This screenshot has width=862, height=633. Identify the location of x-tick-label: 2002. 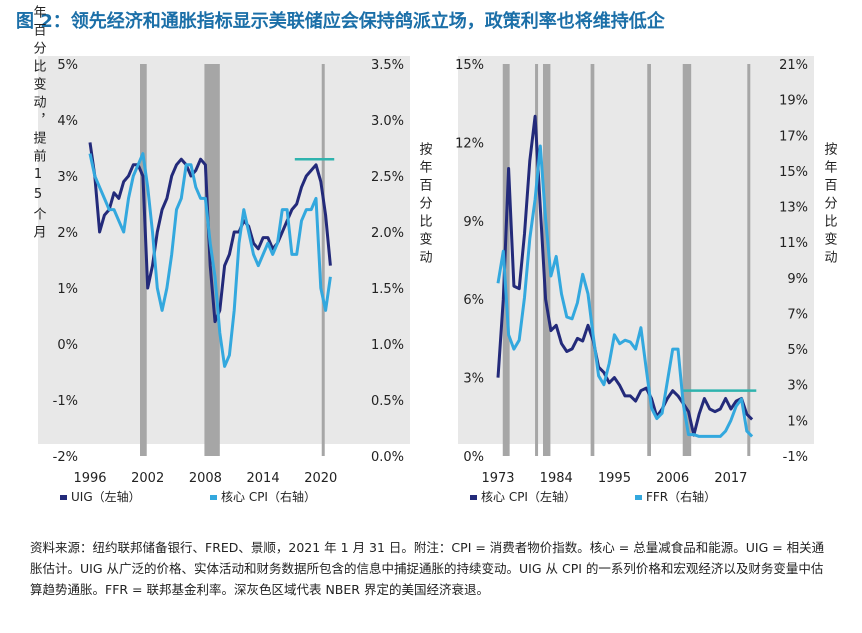
(147, 478).